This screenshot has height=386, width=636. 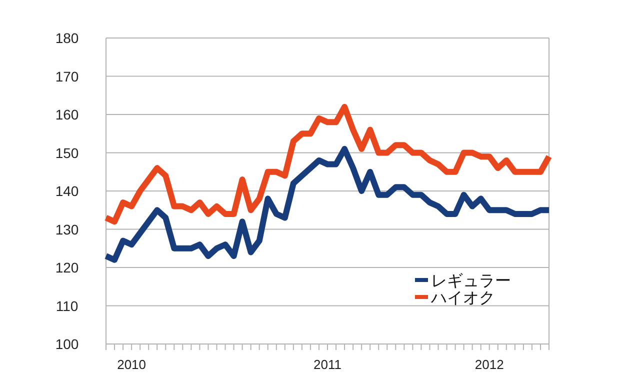 I want to click on y-tick-label: 100, so click(x=67, y=344).